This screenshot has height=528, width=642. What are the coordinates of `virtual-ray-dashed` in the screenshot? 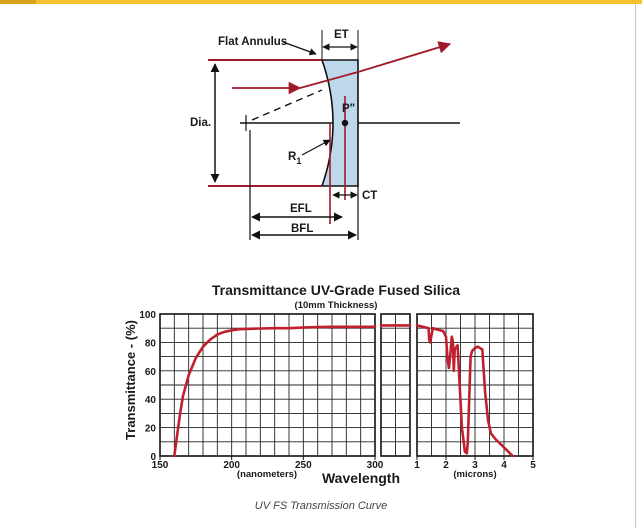 It's located at (287, 105).